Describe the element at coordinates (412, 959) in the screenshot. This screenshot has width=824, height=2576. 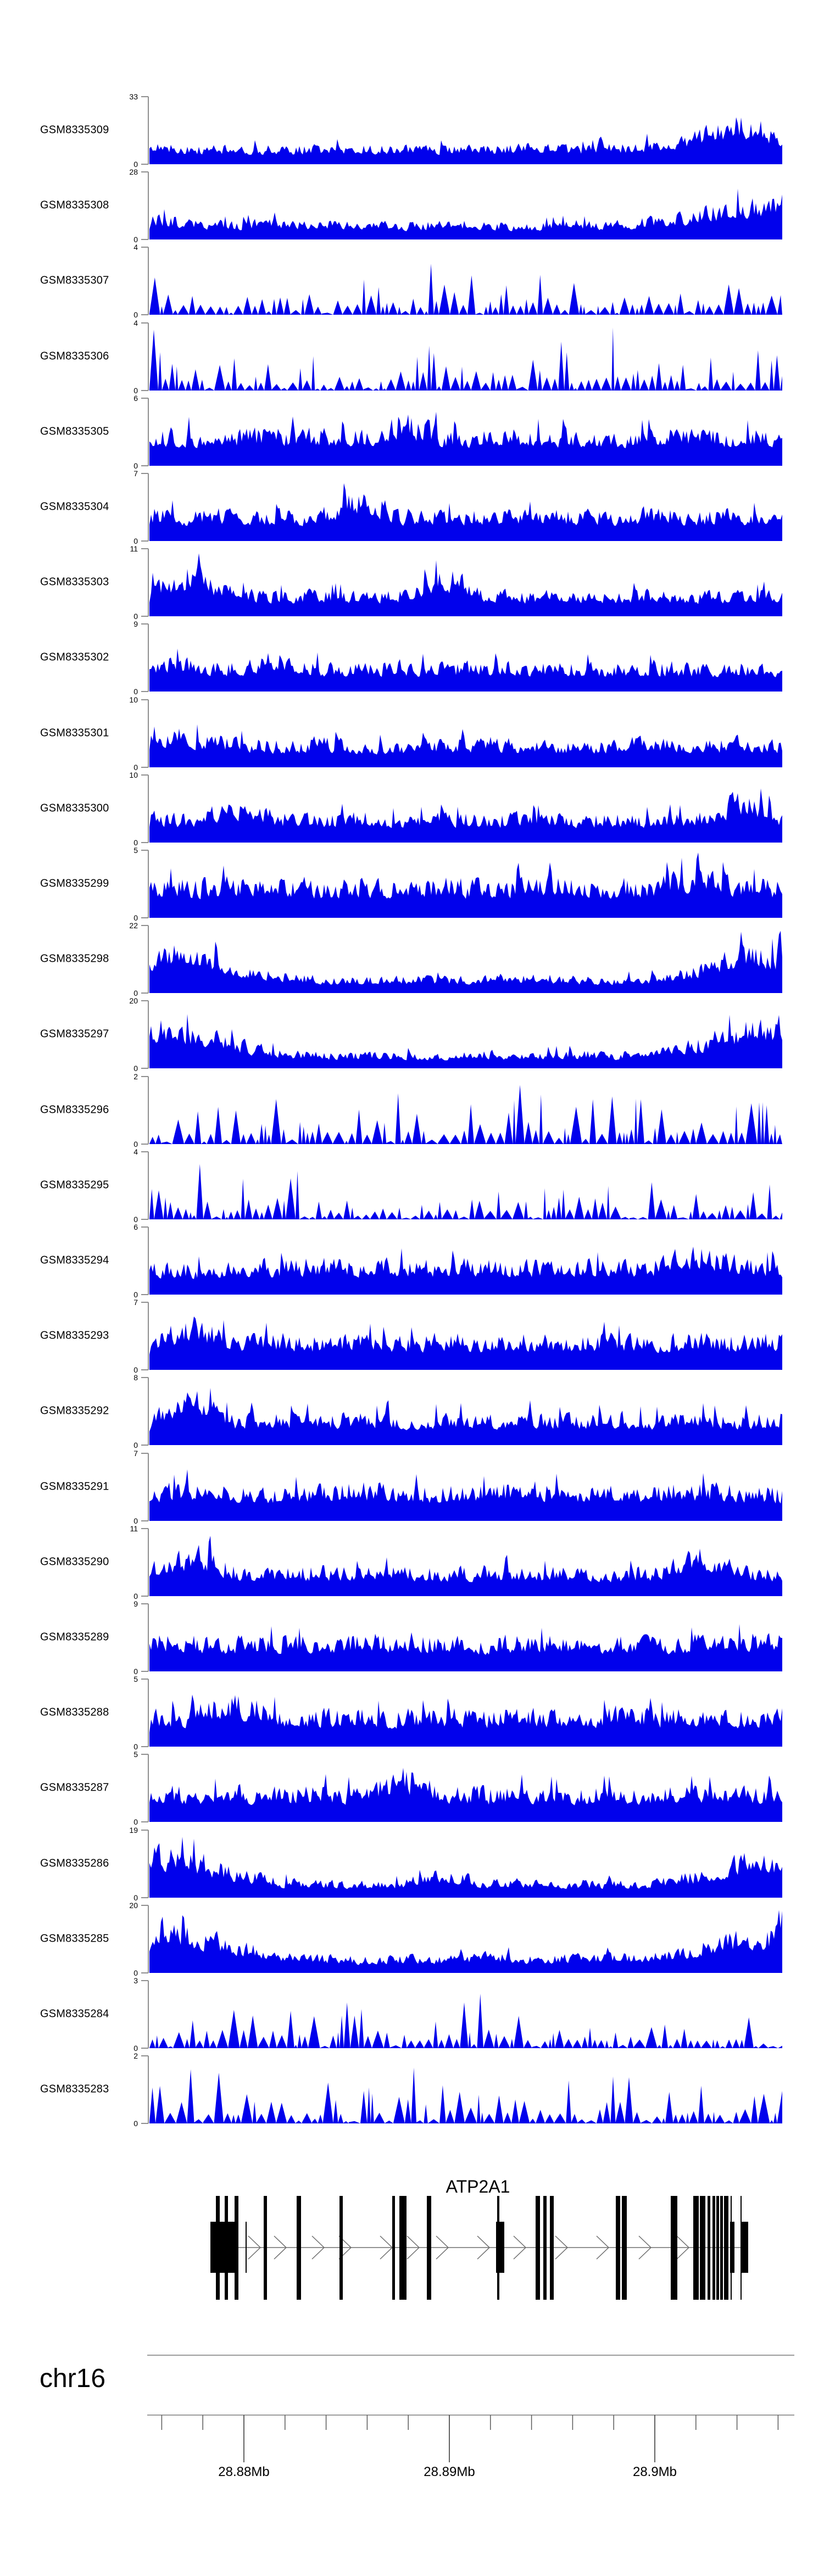
I see `data-track-row: GSM8335298 22 0` at that location.